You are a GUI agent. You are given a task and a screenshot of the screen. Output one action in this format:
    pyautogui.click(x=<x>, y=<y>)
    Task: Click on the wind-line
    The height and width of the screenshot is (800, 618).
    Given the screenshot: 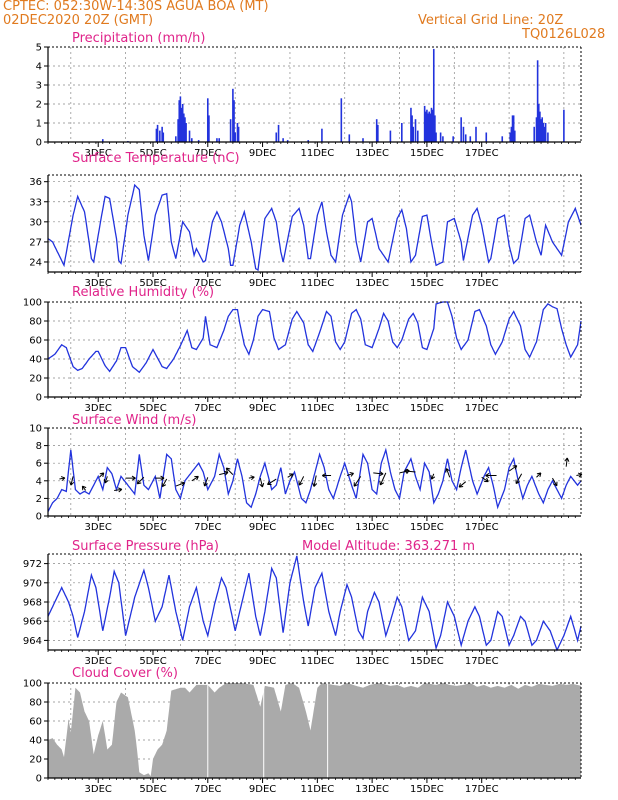 What is the action you would take?
    pyautogui.click(x=314, y=479)
    